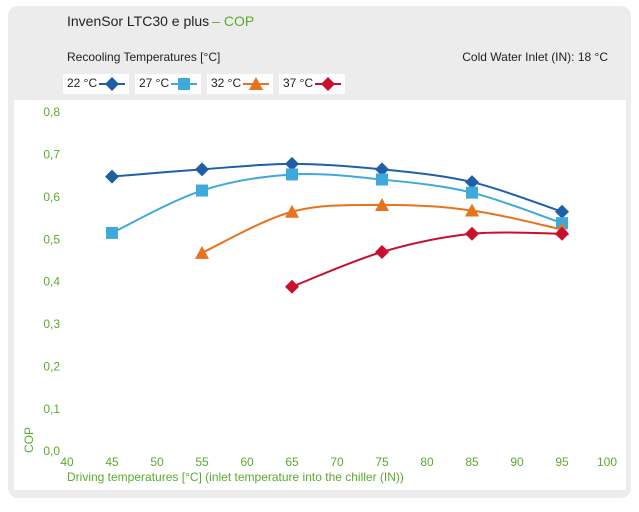  Describe the element at coordinates (51, 324) in the screenshot. I see `y-tick-label: 0,3` at that location.